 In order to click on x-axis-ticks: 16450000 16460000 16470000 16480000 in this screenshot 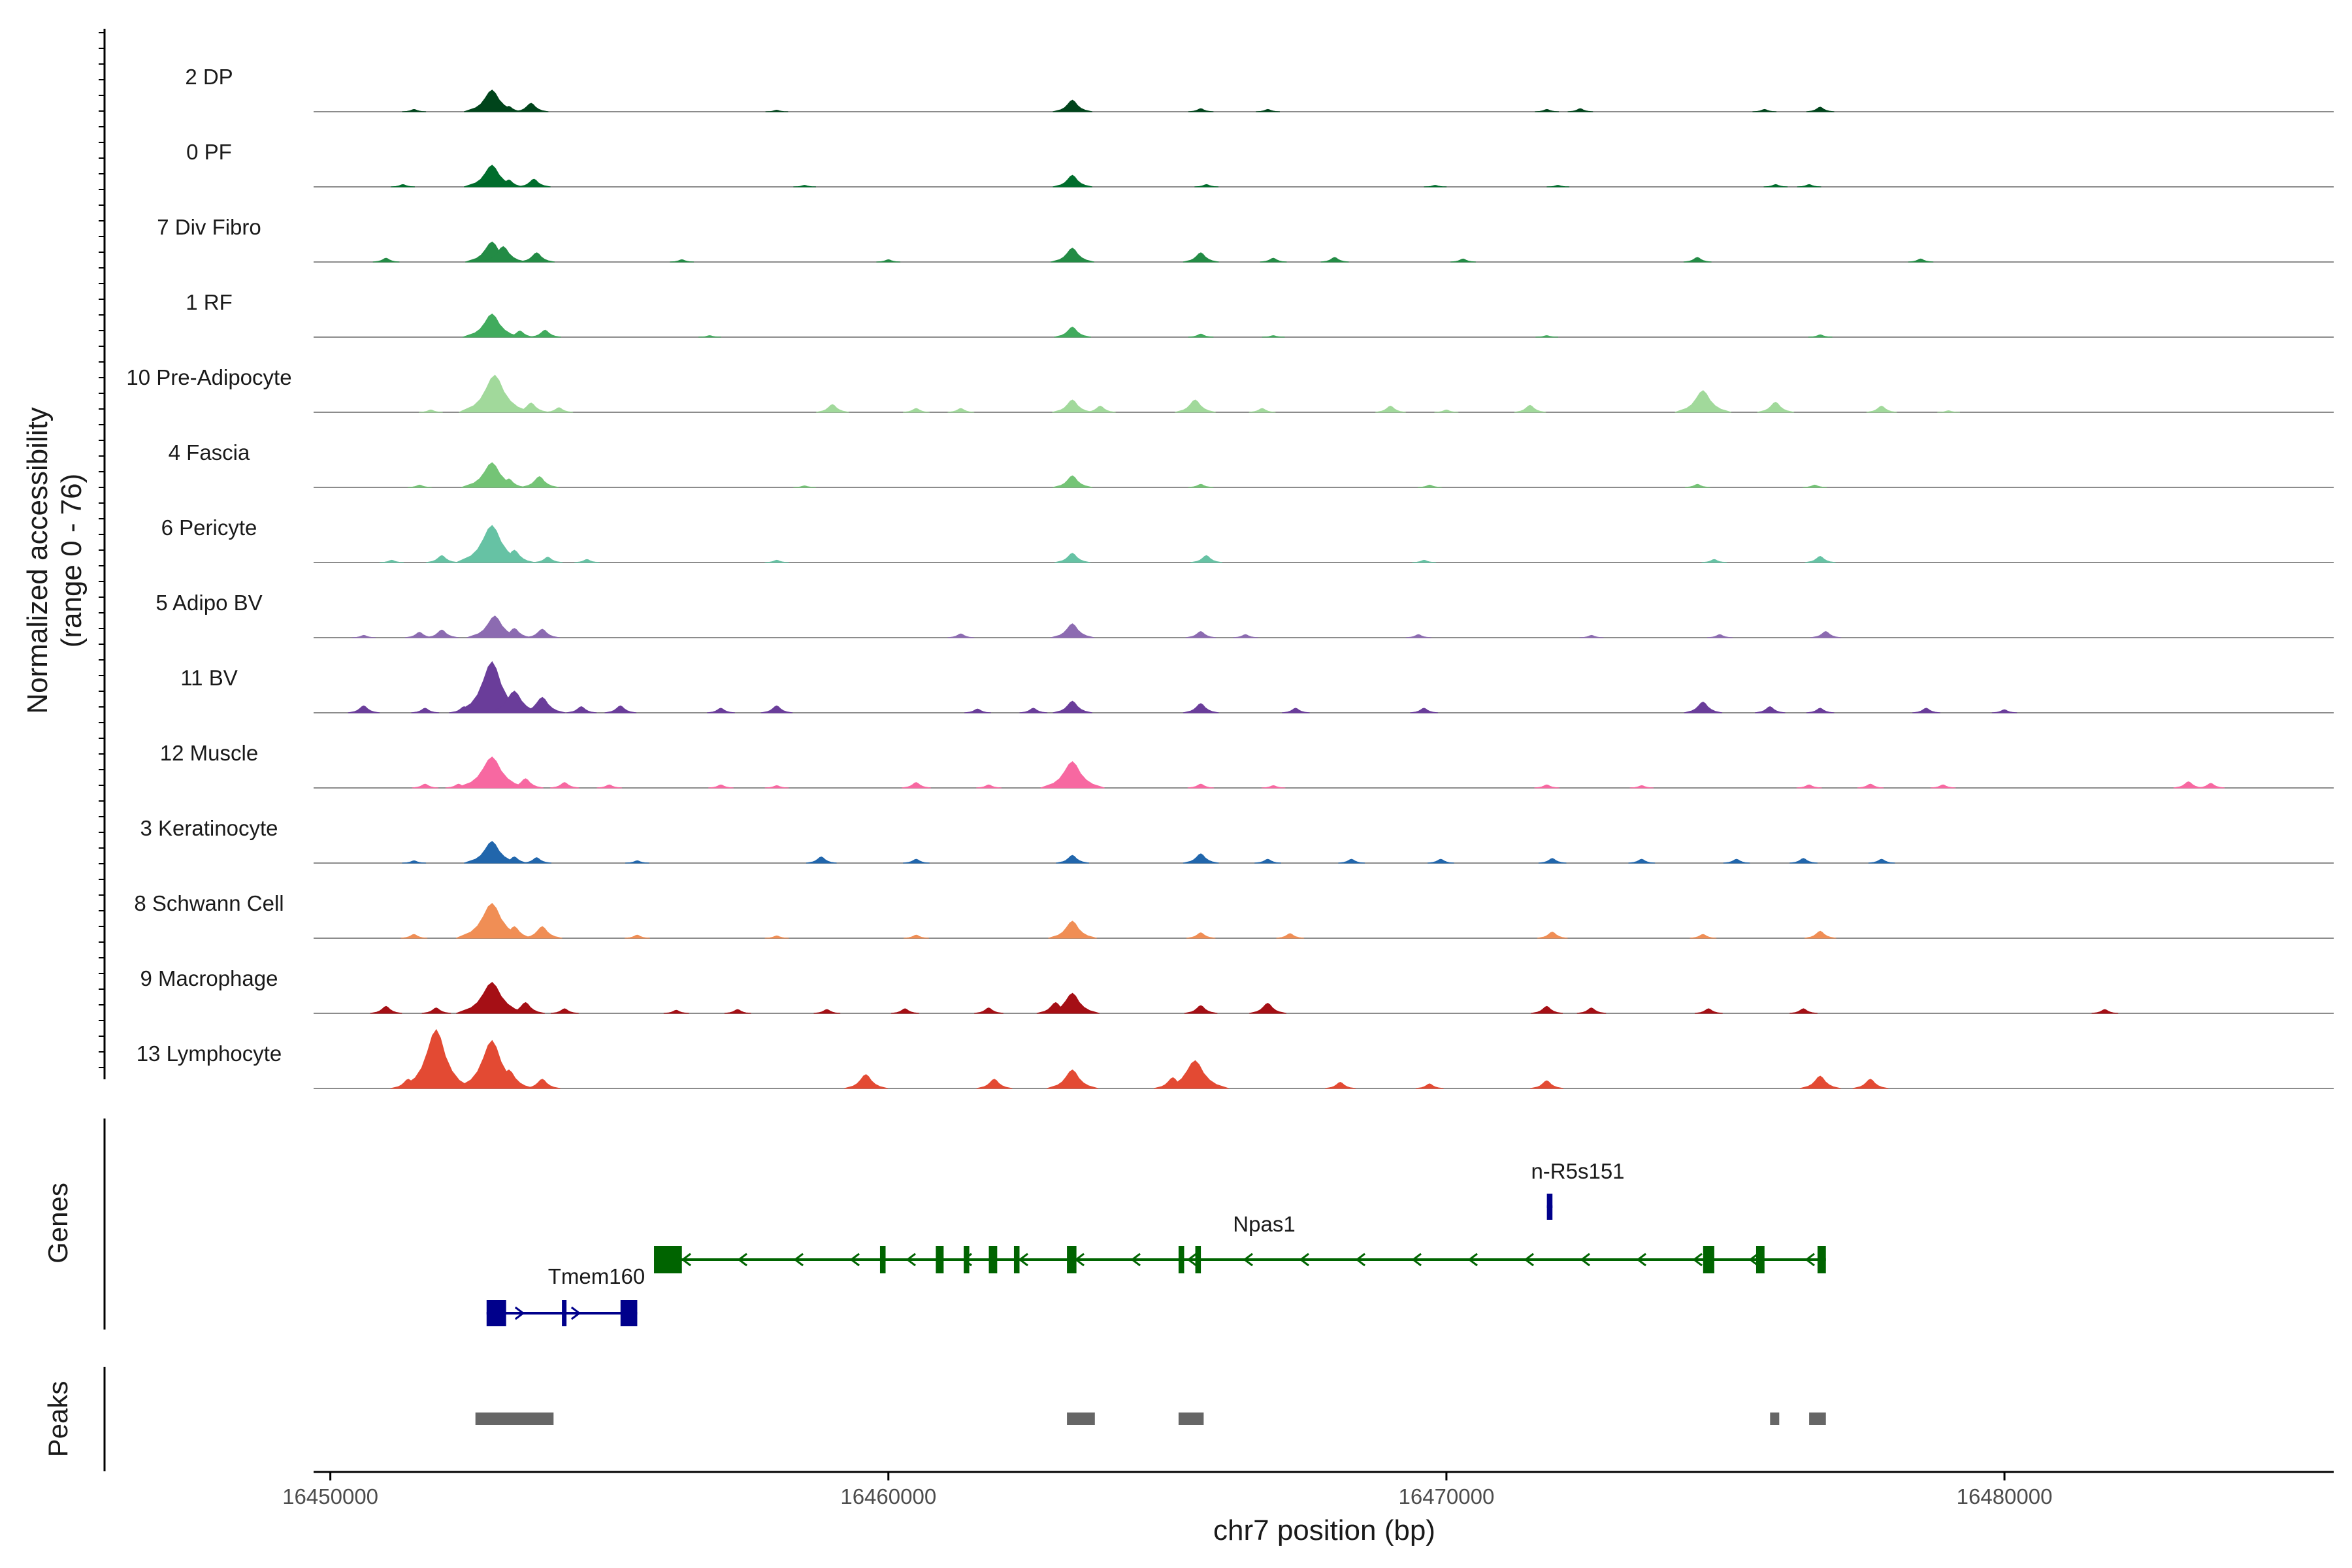, I will do `click(1167, 1490)`.